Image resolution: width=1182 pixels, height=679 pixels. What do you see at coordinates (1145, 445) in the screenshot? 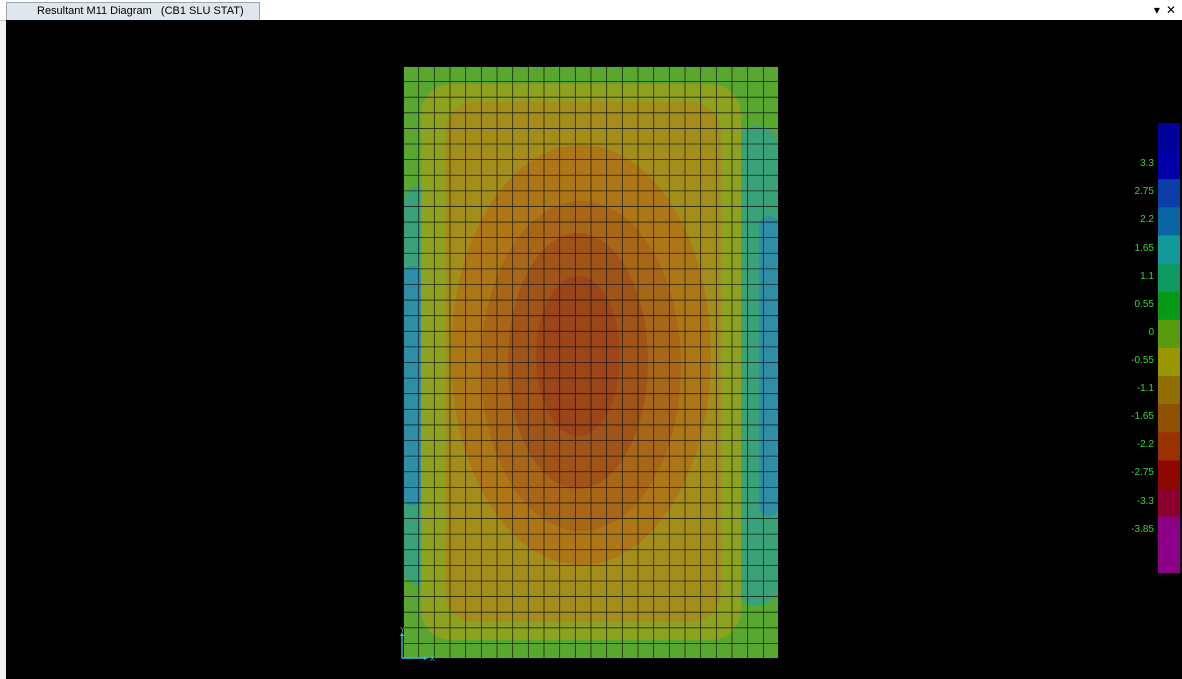
I see `legend-label: -2.2` at bounding box center [1145, 445].